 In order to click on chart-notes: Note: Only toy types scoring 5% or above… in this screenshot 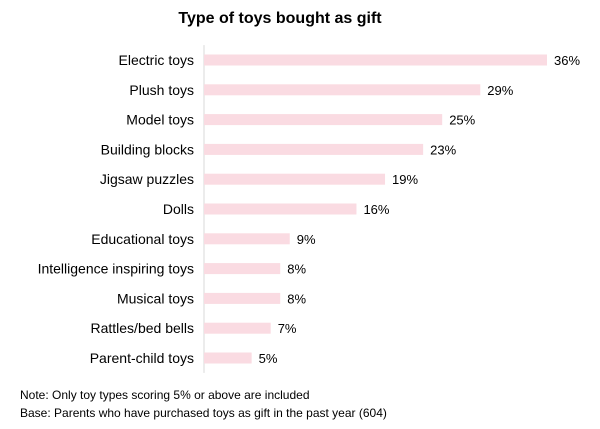, I will do `click(305, 404)`.